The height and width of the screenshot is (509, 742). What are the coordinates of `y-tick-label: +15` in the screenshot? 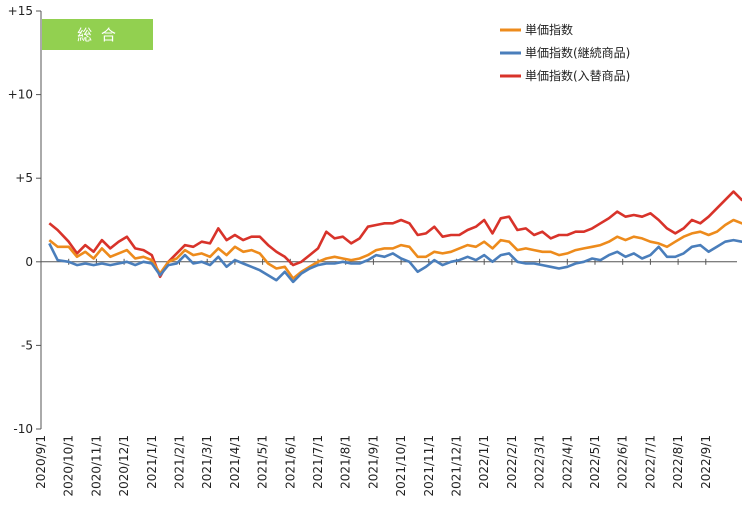 It's located at (20, 11).